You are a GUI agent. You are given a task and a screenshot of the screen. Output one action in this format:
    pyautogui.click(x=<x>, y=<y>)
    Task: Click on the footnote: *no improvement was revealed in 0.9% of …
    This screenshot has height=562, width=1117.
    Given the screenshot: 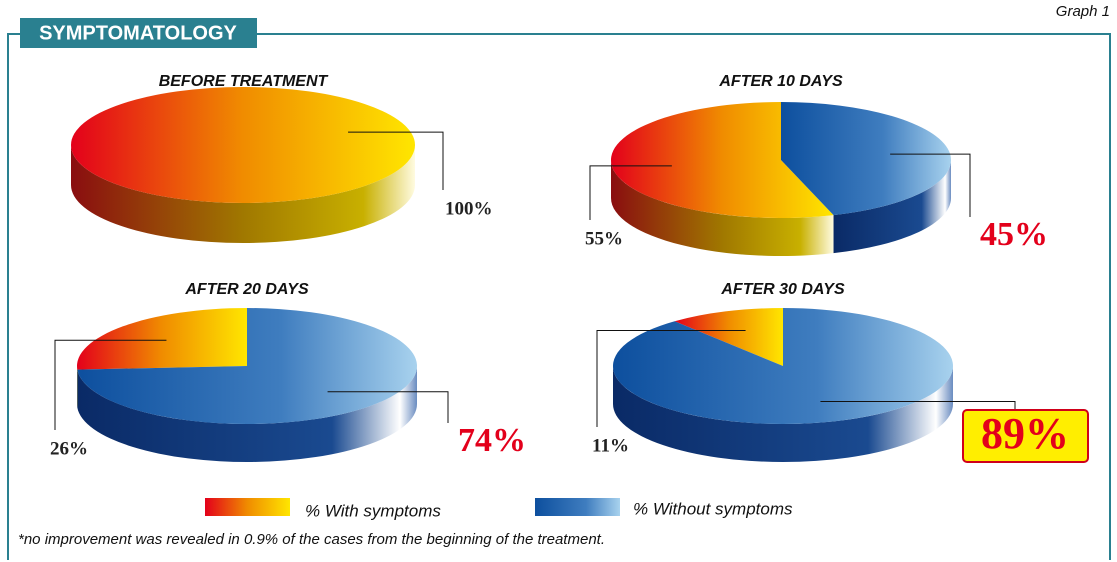 What is the action you would take?
    pyautogui.click(x=311, y=539)
    